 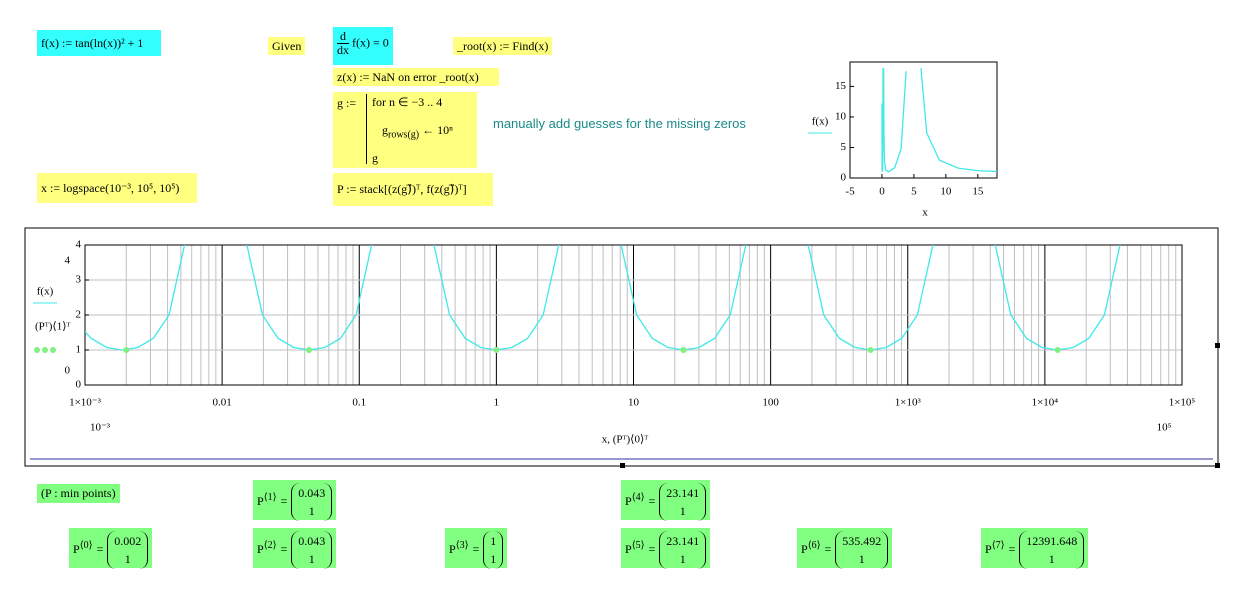 What do you see at coordinates (497, 403) in the screenshot?
I see `x-tick-label: 1` at bounding box center [497, 403].